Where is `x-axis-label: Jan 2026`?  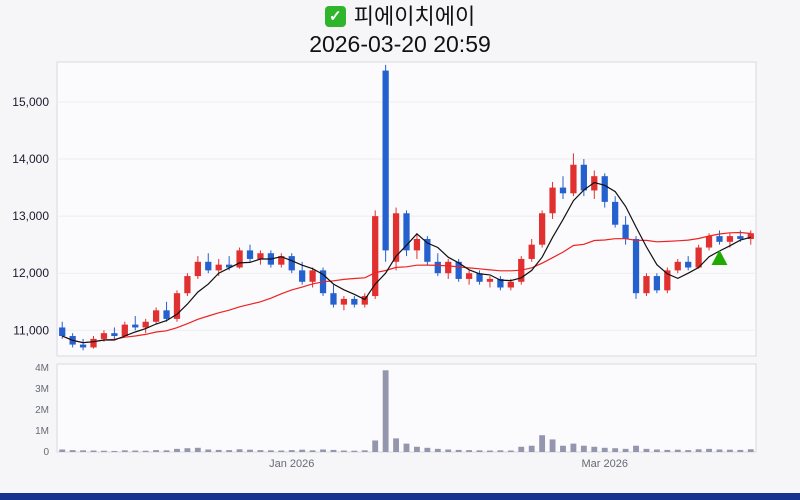
x-axis-label: Jan 2026 is located at coordinates (291, 464).